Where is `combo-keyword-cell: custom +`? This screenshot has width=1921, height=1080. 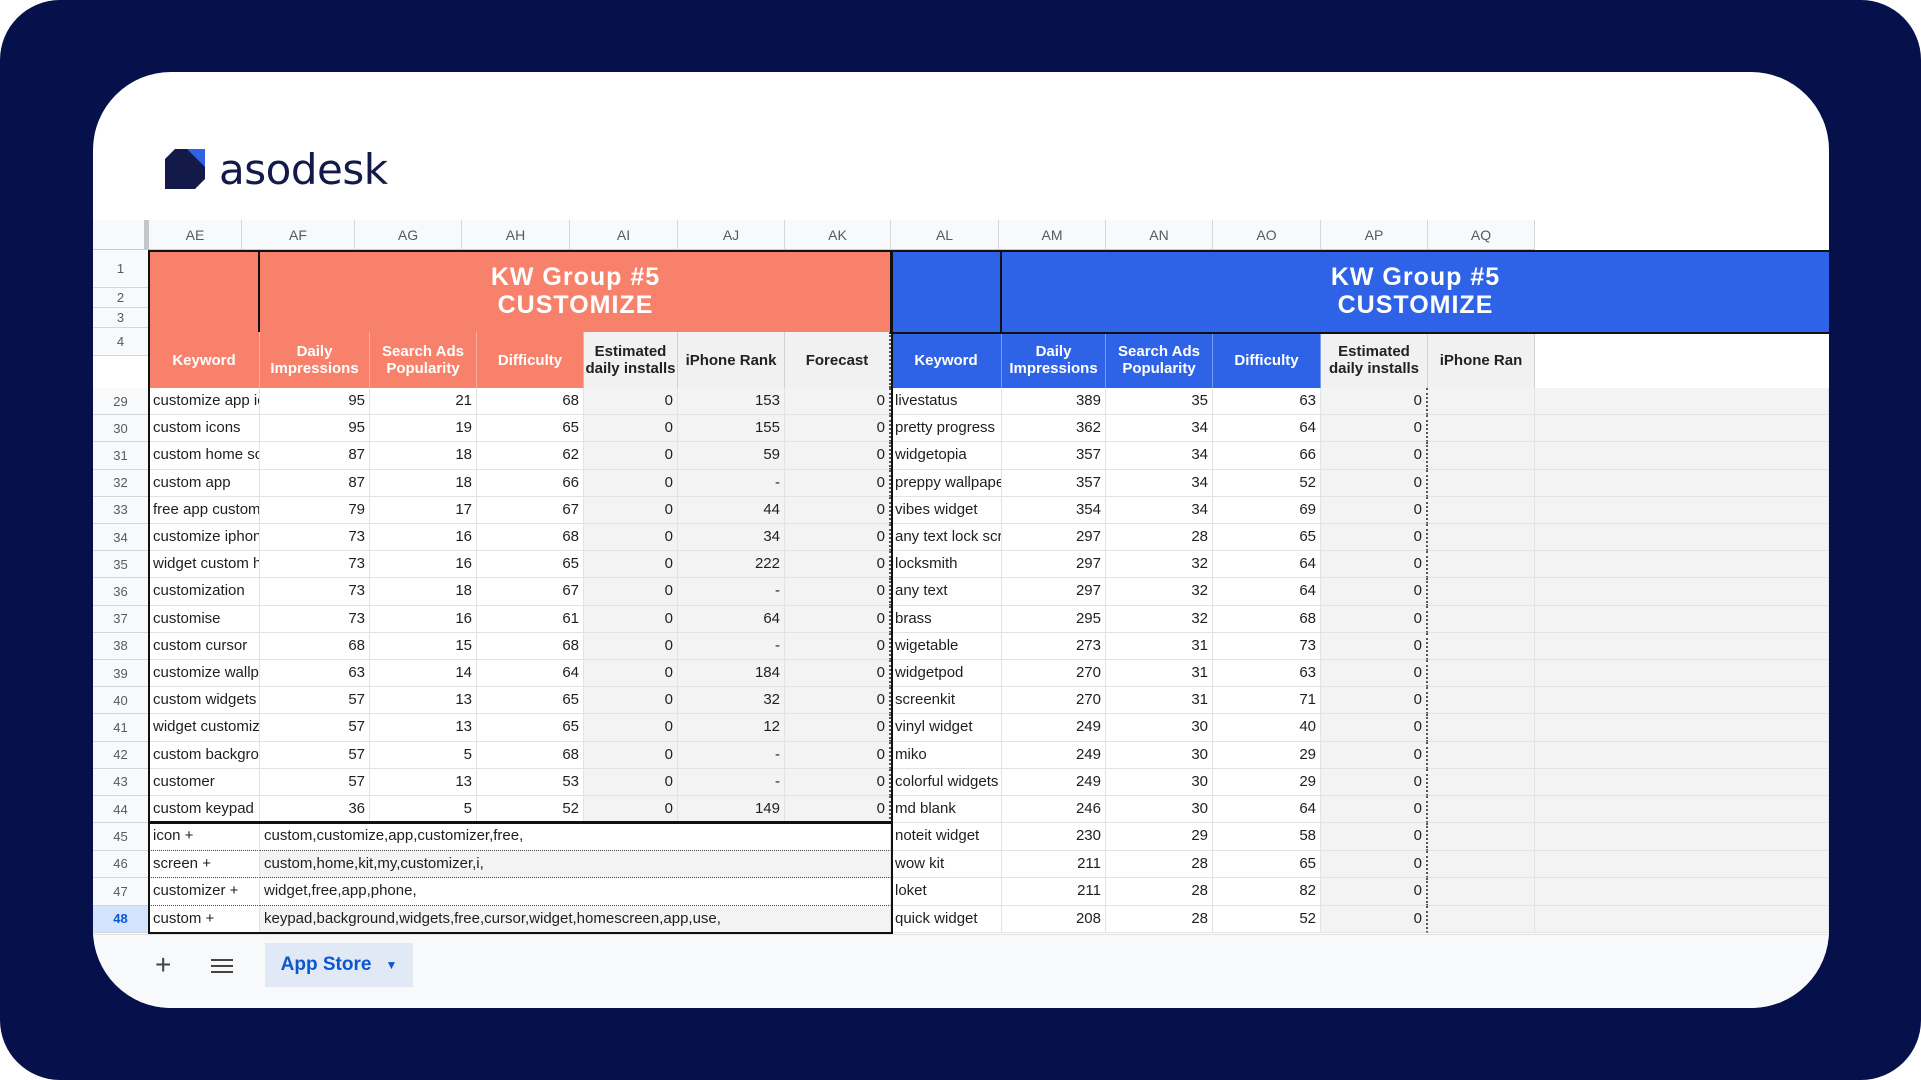
combo-keyword-cell: custom + is located at coordinates (204, 919).